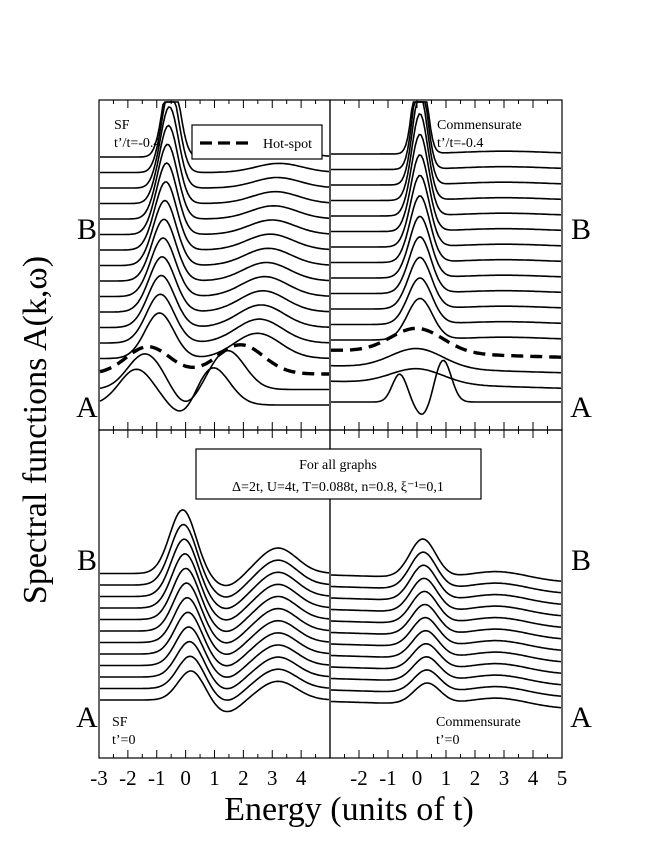 The image size is (664, 859). What do you see at coordinates (338, 487) in the screenshot?
I see `info-box-line-2: Δ=2t, U=4t, T=0.088t, n=0.8, ξ⁻¹=0,1` at bounding box center [338, 487].